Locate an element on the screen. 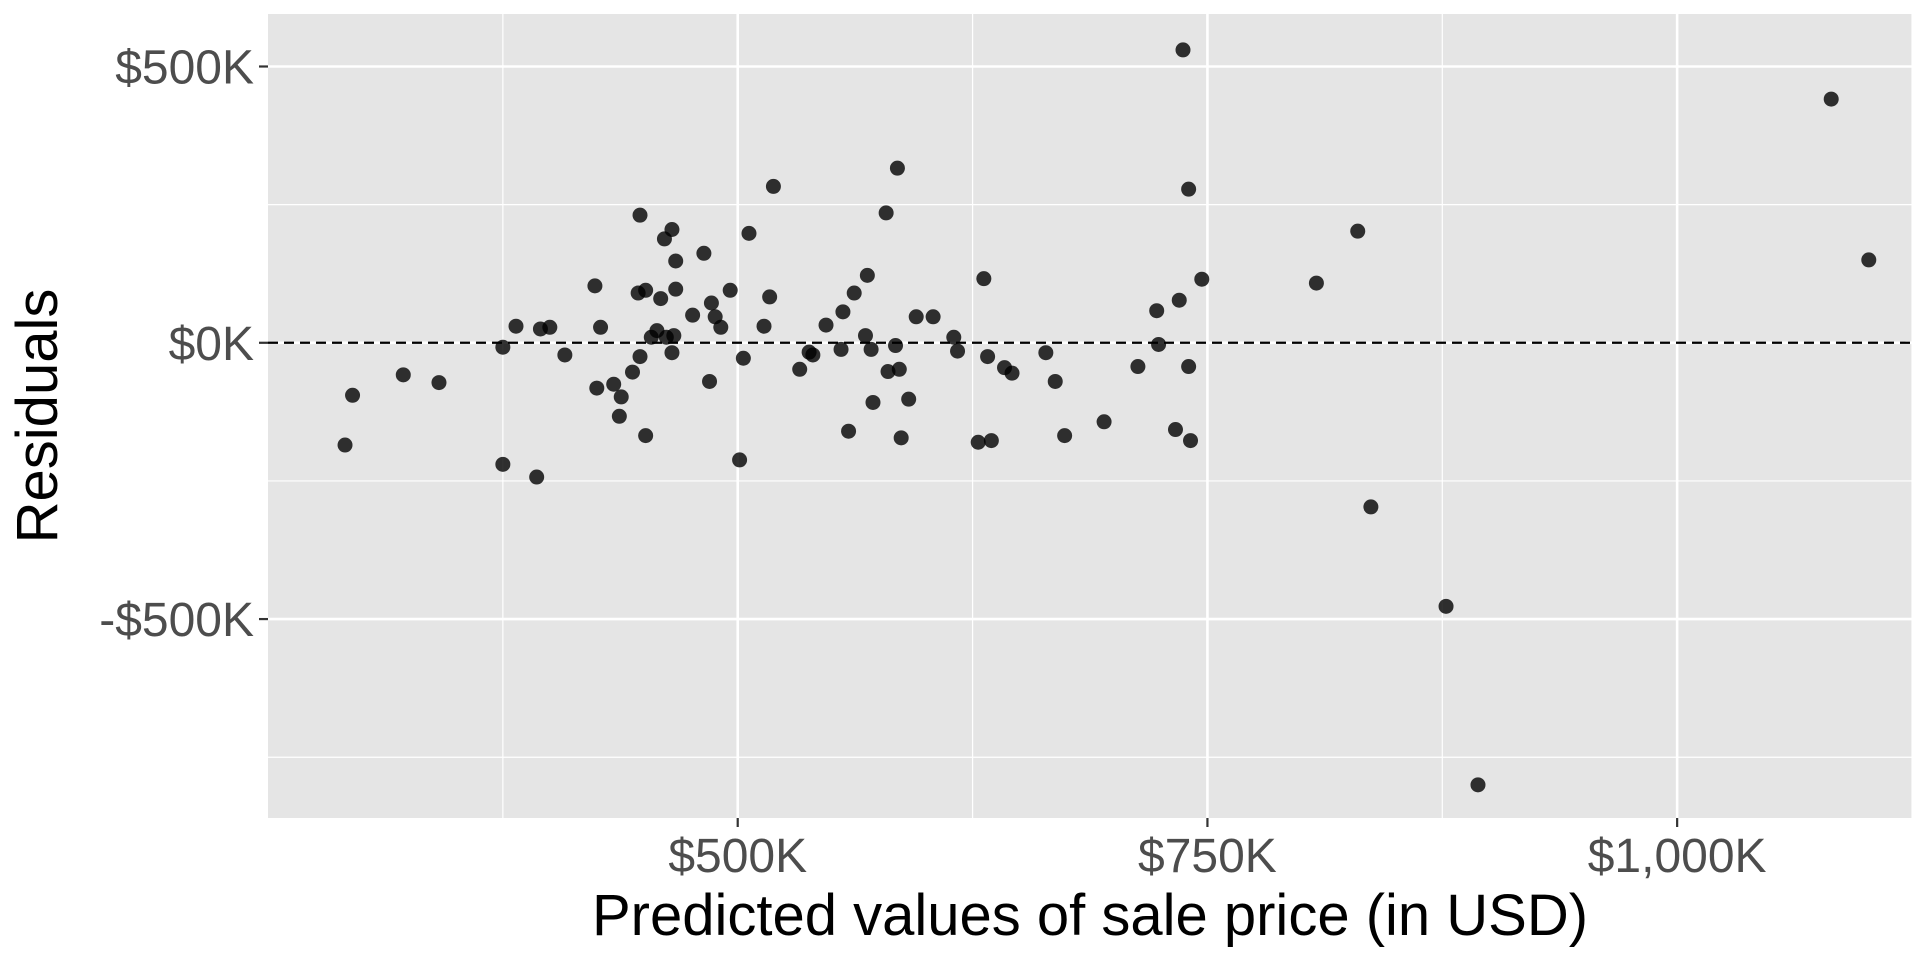 Image resolution: width=1920 pixels, height=960 pixels. y-tick-label: $0K is located at coordinates (211, 344).